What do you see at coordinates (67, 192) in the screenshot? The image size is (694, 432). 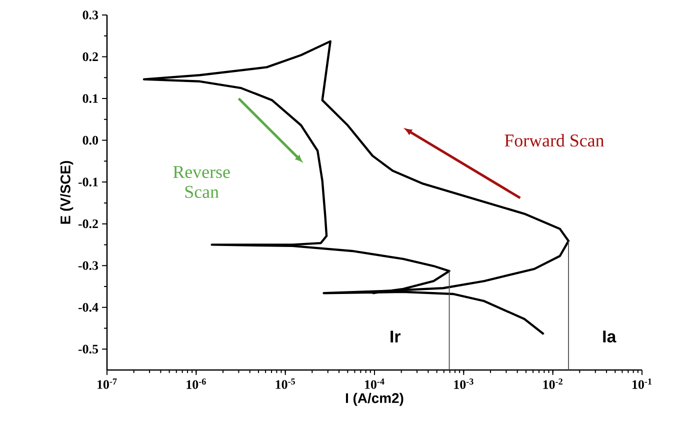 I see `y-axis-title: E (V/SCE)` at bounding box center [67, 192].